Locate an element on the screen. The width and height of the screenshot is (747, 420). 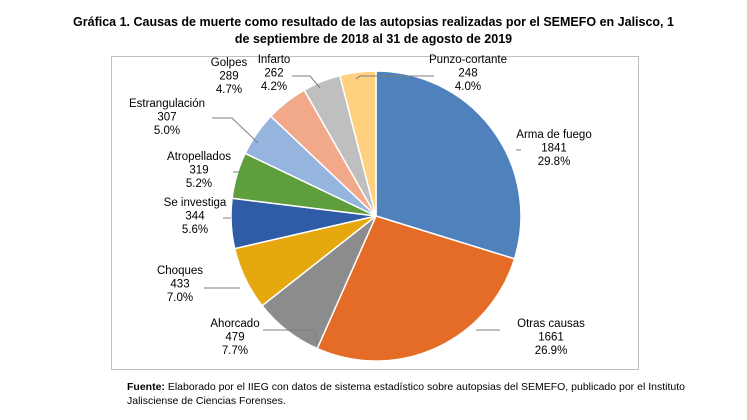
data-label: Atropellados 319 5.2% is located at coordinates (199, 170).